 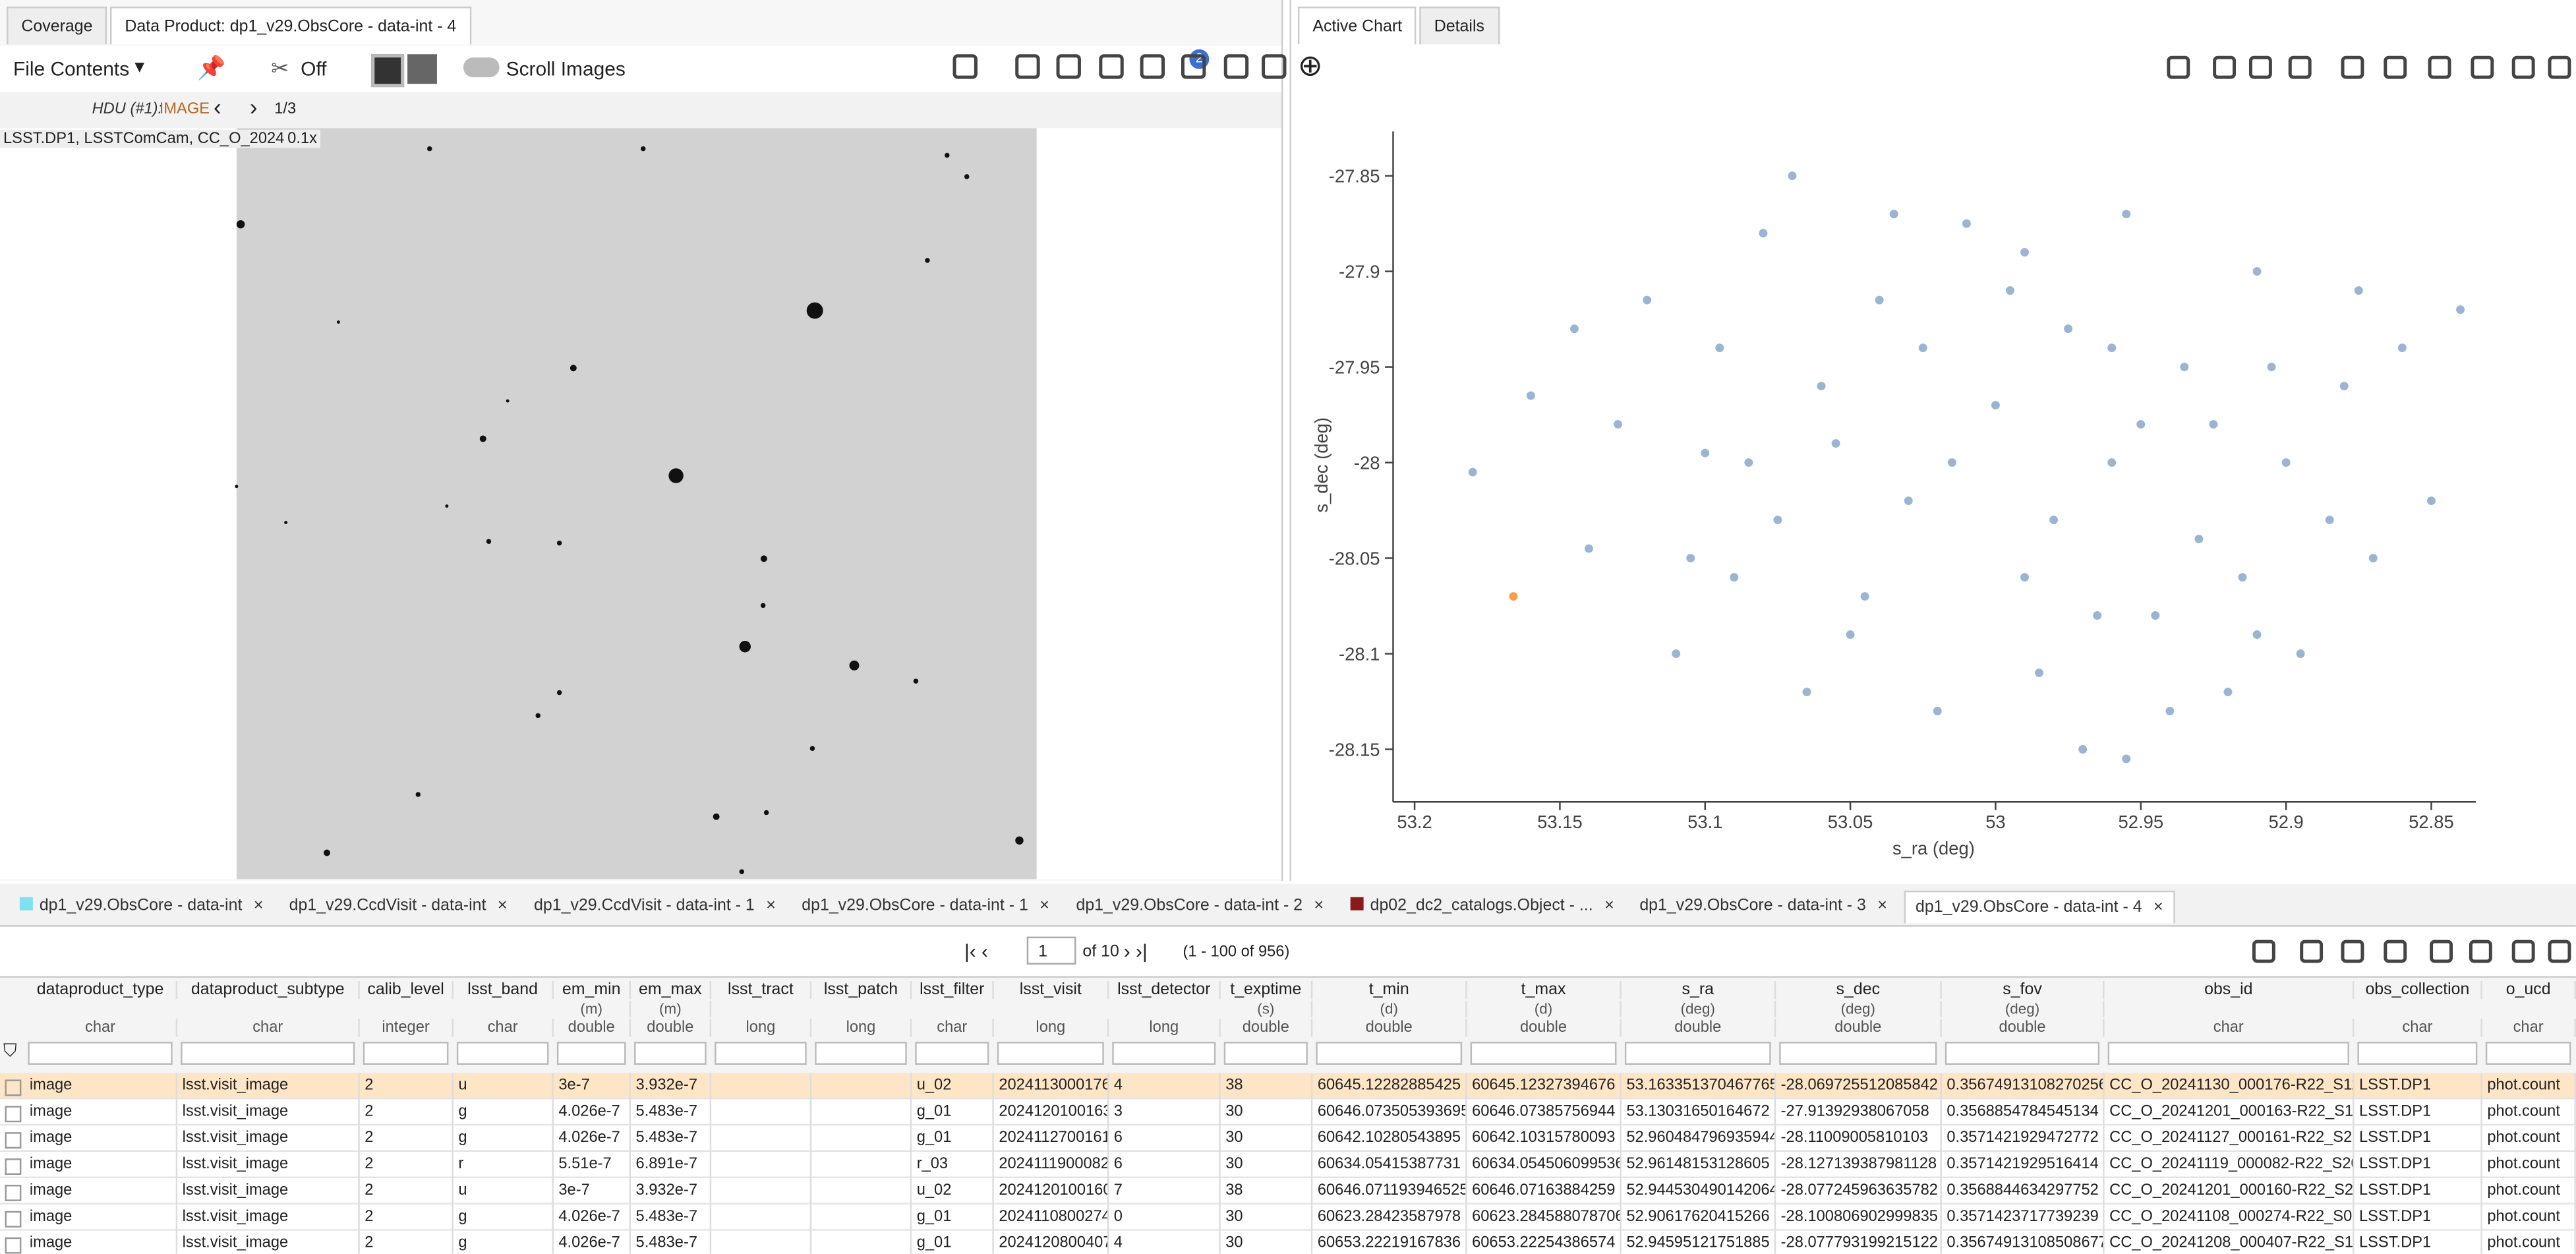 What do you see at coordinates (976, 951) in the screenshot?
I see `first-page: |‹ ‹` at bounding box center [976, 951].